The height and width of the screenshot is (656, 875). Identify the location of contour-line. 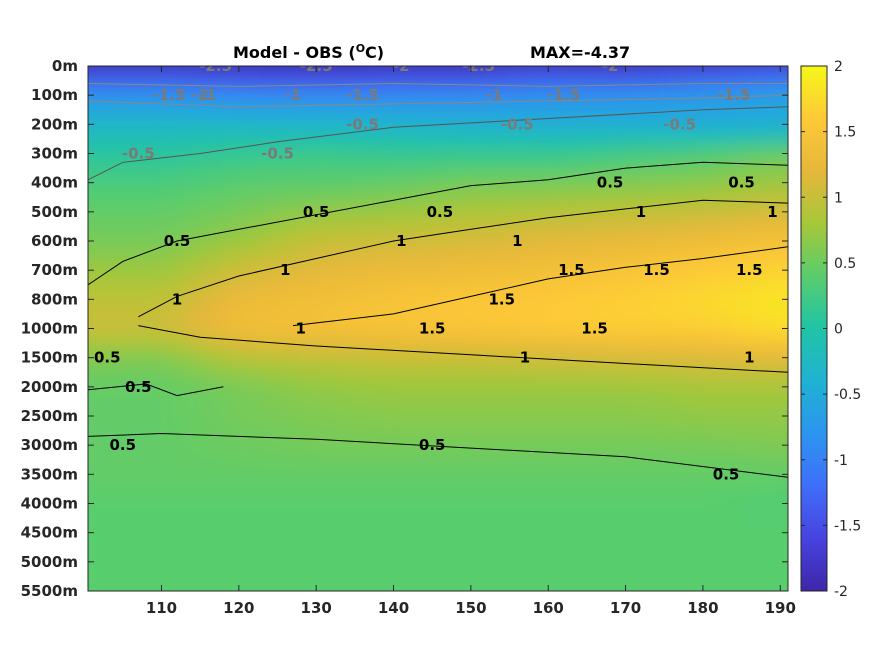
(156, 390).